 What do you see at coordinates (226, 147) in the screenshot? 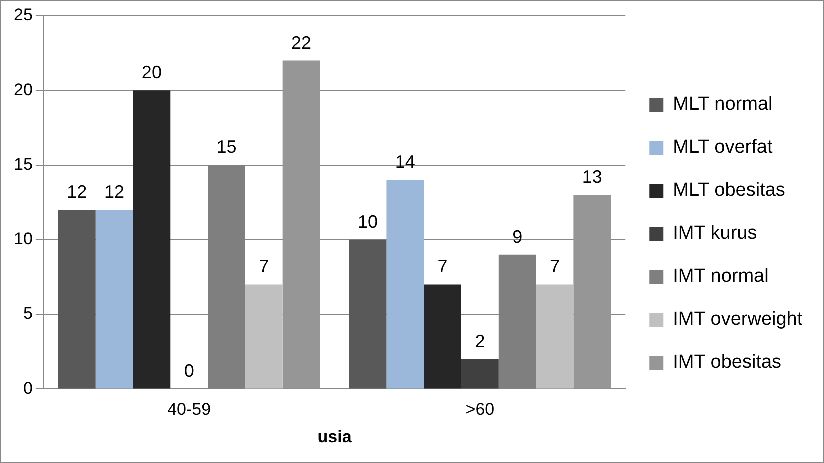
I see `data-label: 15` at bounding box center [226, 147].